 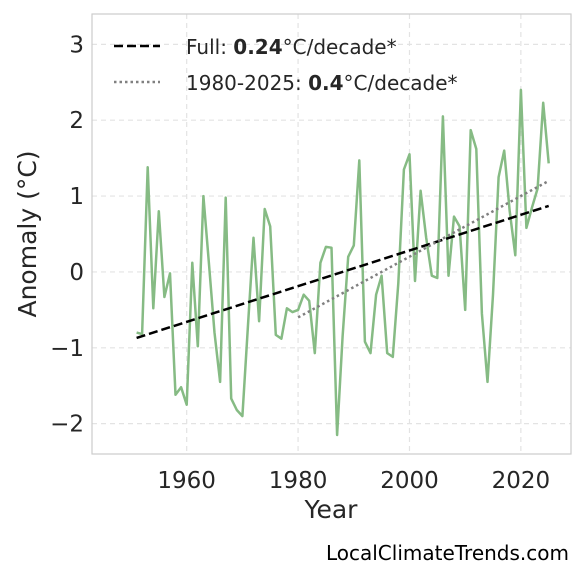 I want to click on y-axis-title: Anomaly (°C), so click(x=27, y=233).